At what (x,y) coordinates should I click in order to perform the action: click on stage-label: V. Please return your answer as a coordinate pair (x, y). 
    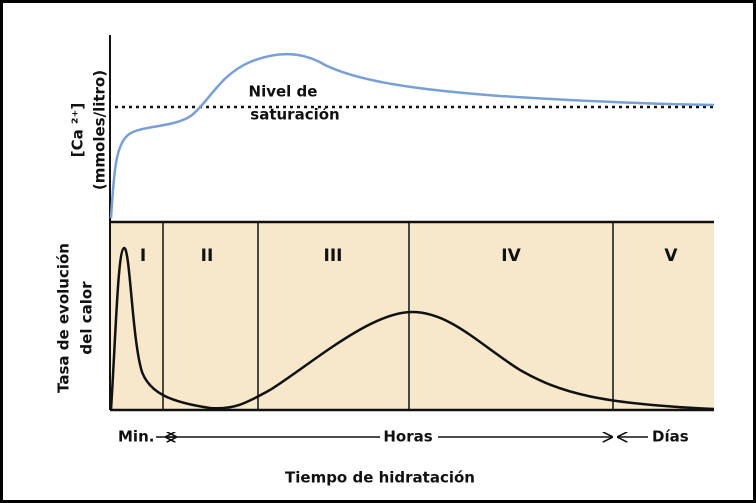
    Looking at the image, I should click on (671, 256).